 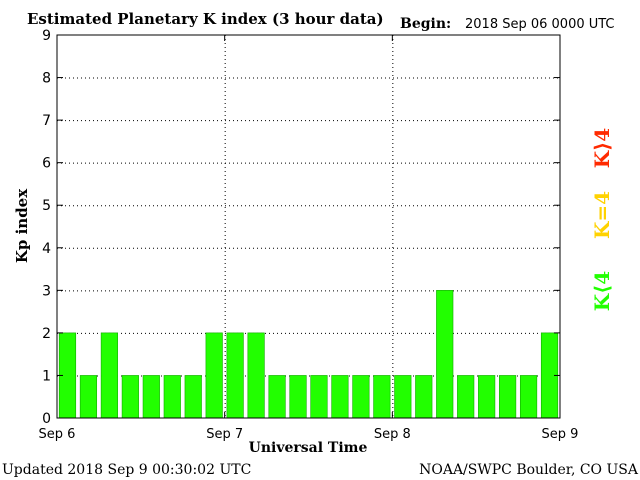 What do you see at coordinates (392, 434) in the screenshot?
I see `x-tick-label: Sep 8` at bounding box center [392, 434].